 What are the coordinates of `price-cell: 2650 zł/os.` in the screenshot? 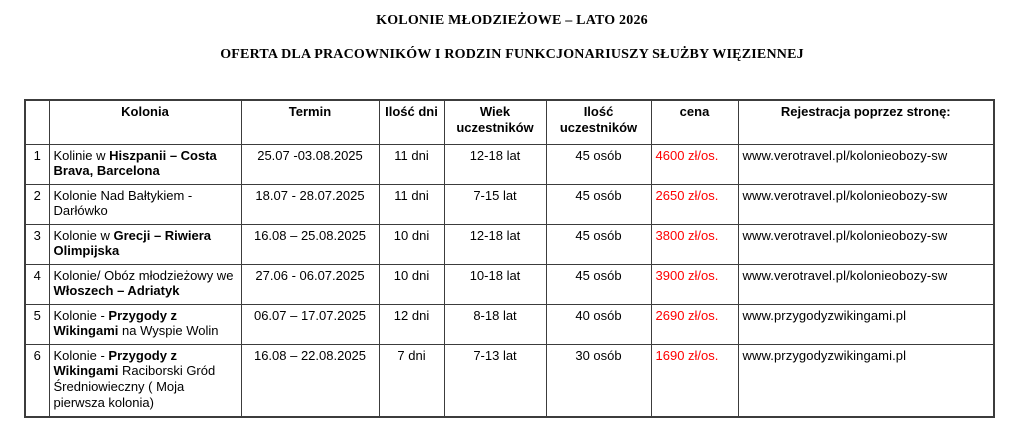 It's located at (694, 204).